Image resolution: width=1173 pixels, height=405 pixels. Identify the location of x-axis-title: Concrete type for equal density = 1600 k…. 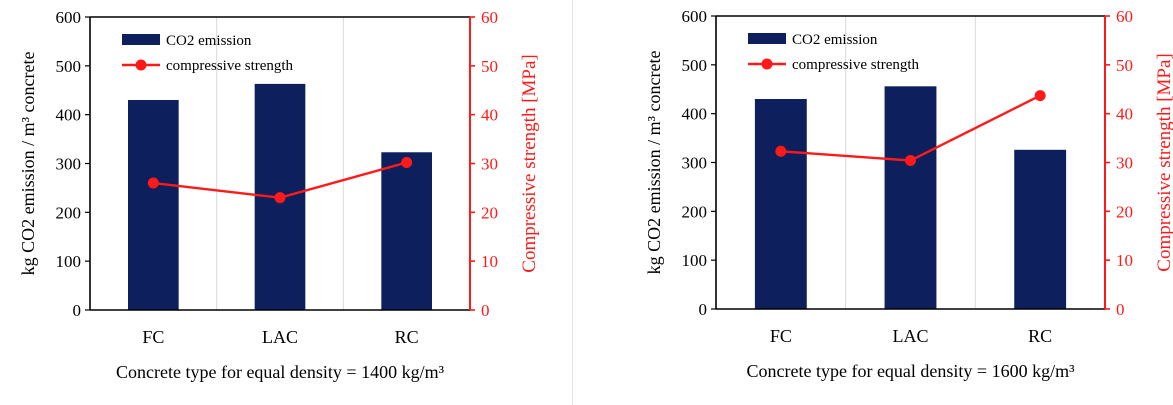
(911, 371).